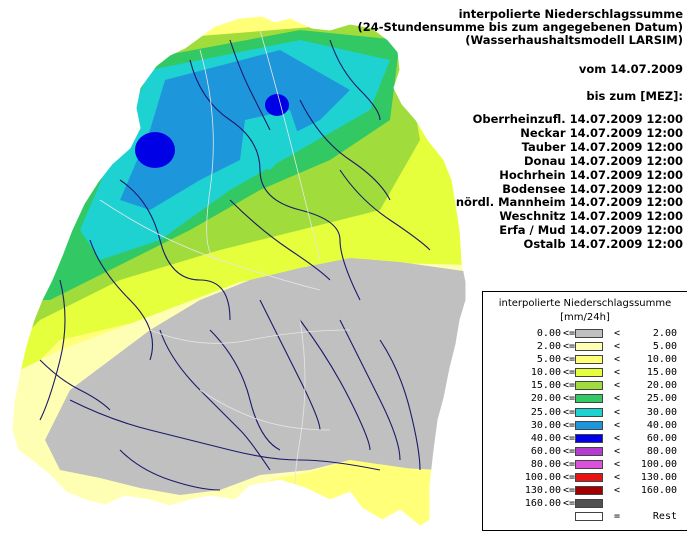  Describe the element at coordinates (574, 40) in the screenshot. I see `title-line: (Wasserhaushaltsmodell LARSIM)` at that location.